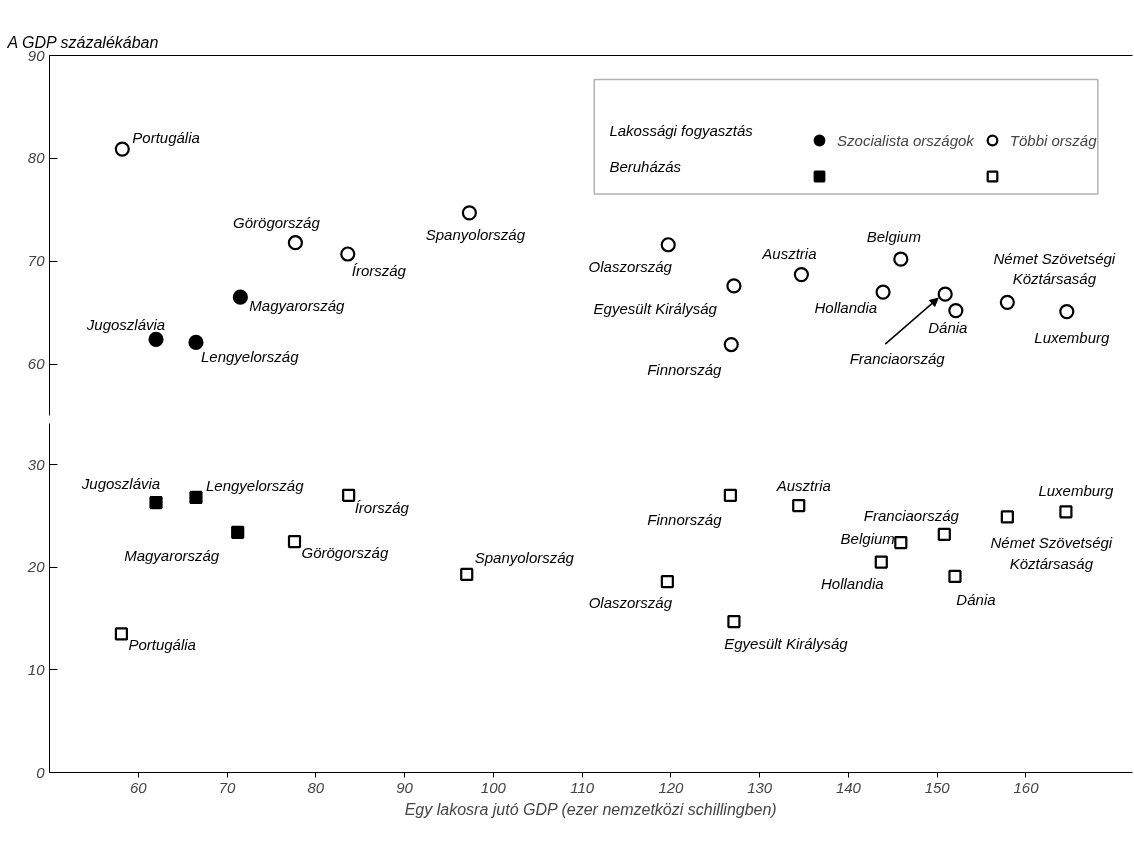 The width and height of the screenshot is (1134, 851). Describe the element at coordinates (82, 42) in the screenshot. I see `y-axis-title: A GDP százalékában` at that location.